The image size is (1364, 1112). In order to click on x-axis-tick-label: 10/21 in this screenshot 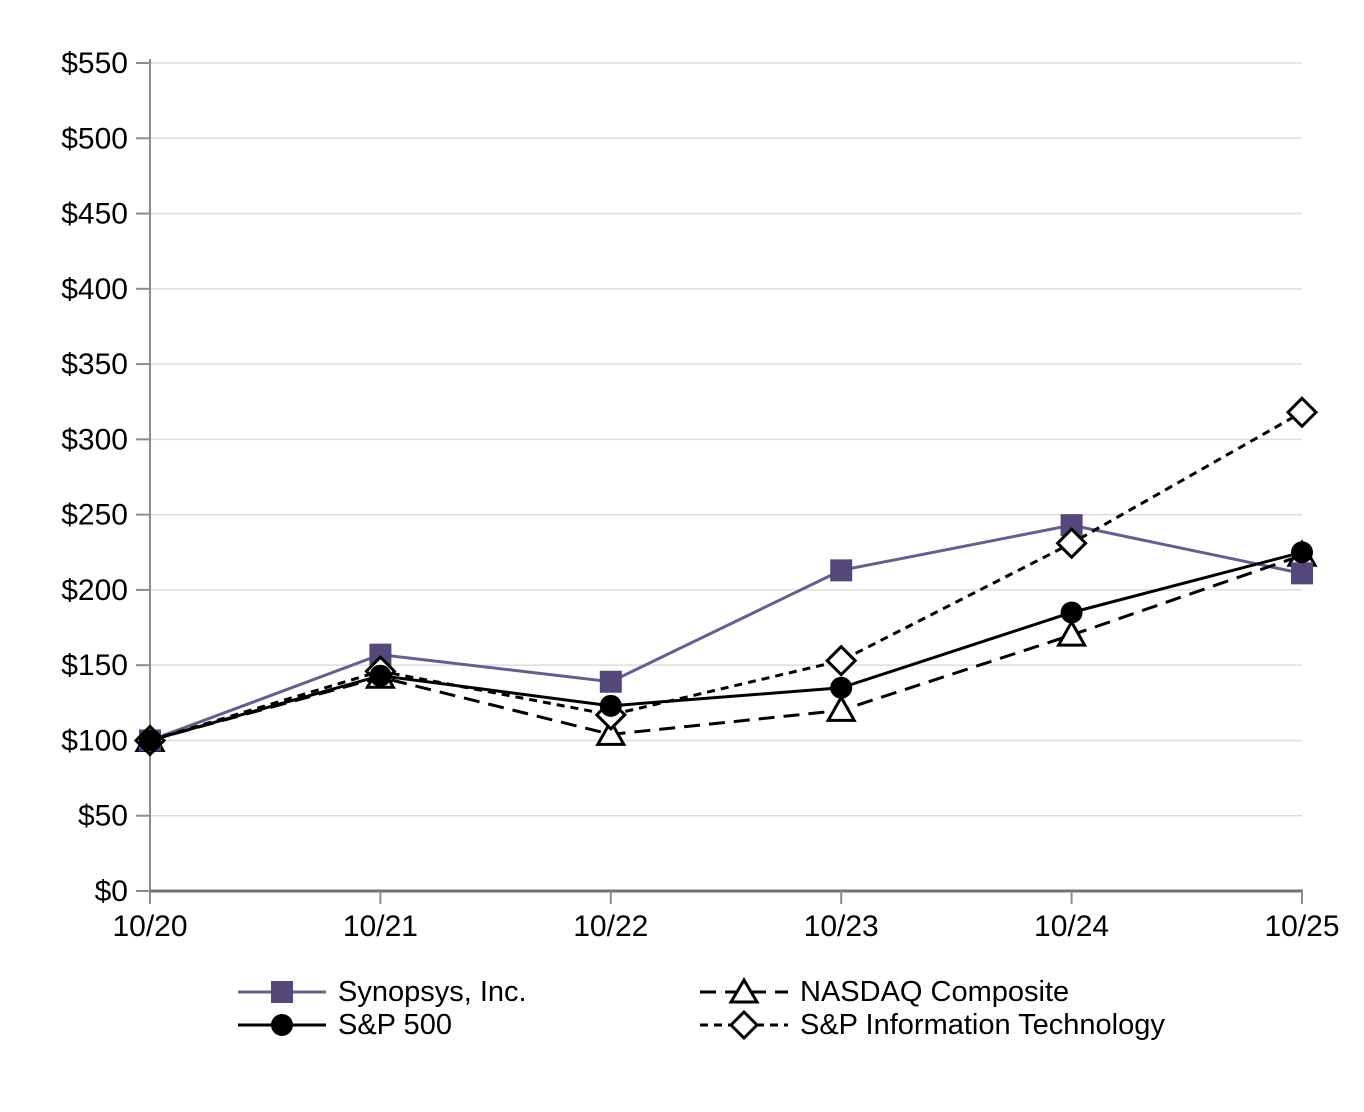, I will do `click(380, 926)`.